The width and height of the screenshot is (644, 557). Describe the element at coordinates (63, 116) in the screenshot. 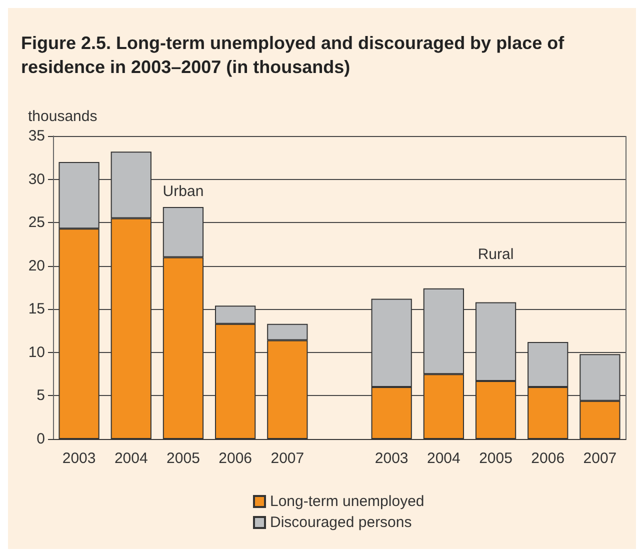

I see `y-axis-title: thousands` at that location.